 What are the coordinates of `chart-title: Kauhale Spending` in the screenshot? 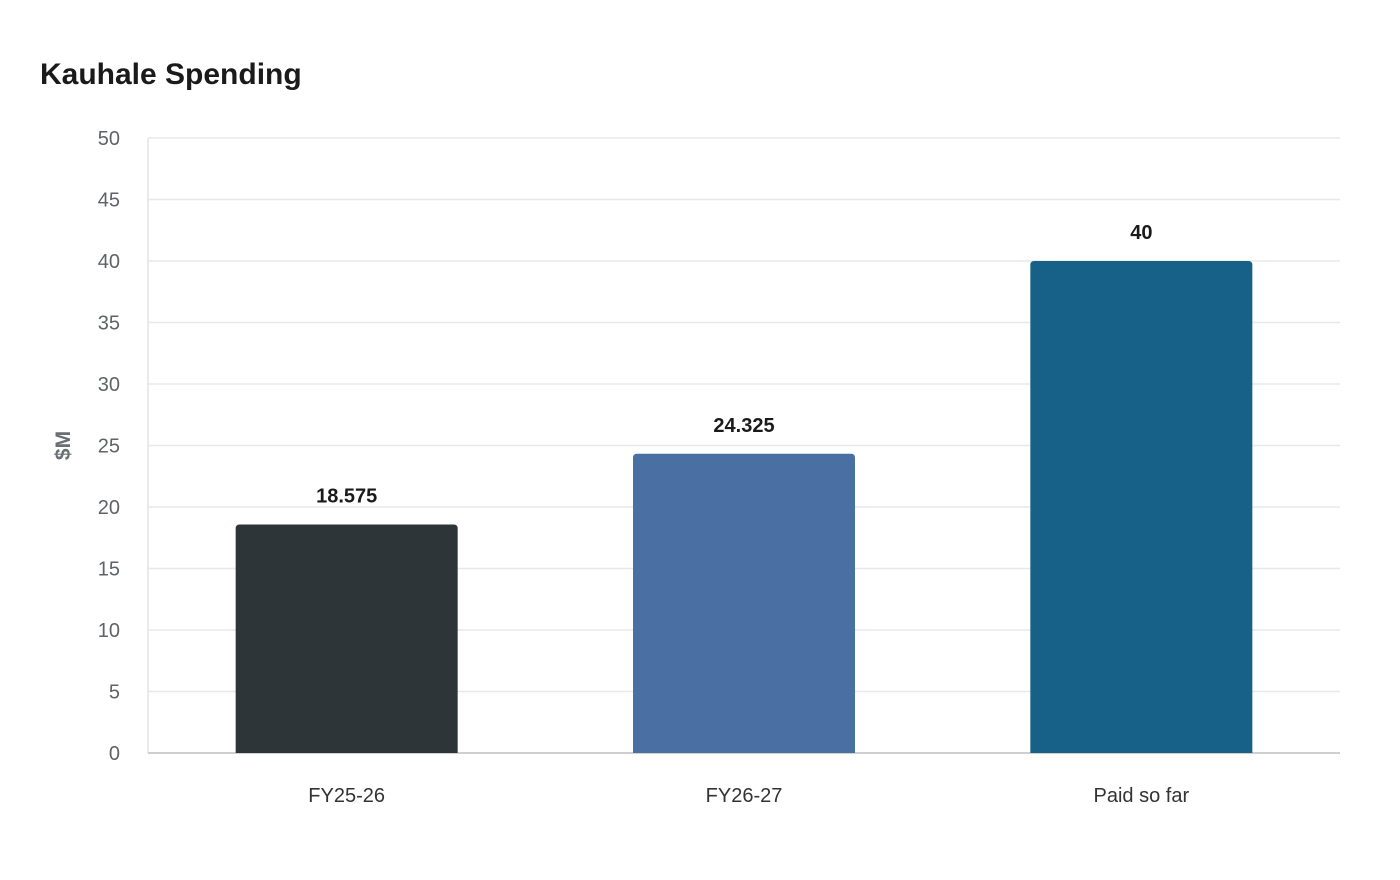 It's located at (171, 74).